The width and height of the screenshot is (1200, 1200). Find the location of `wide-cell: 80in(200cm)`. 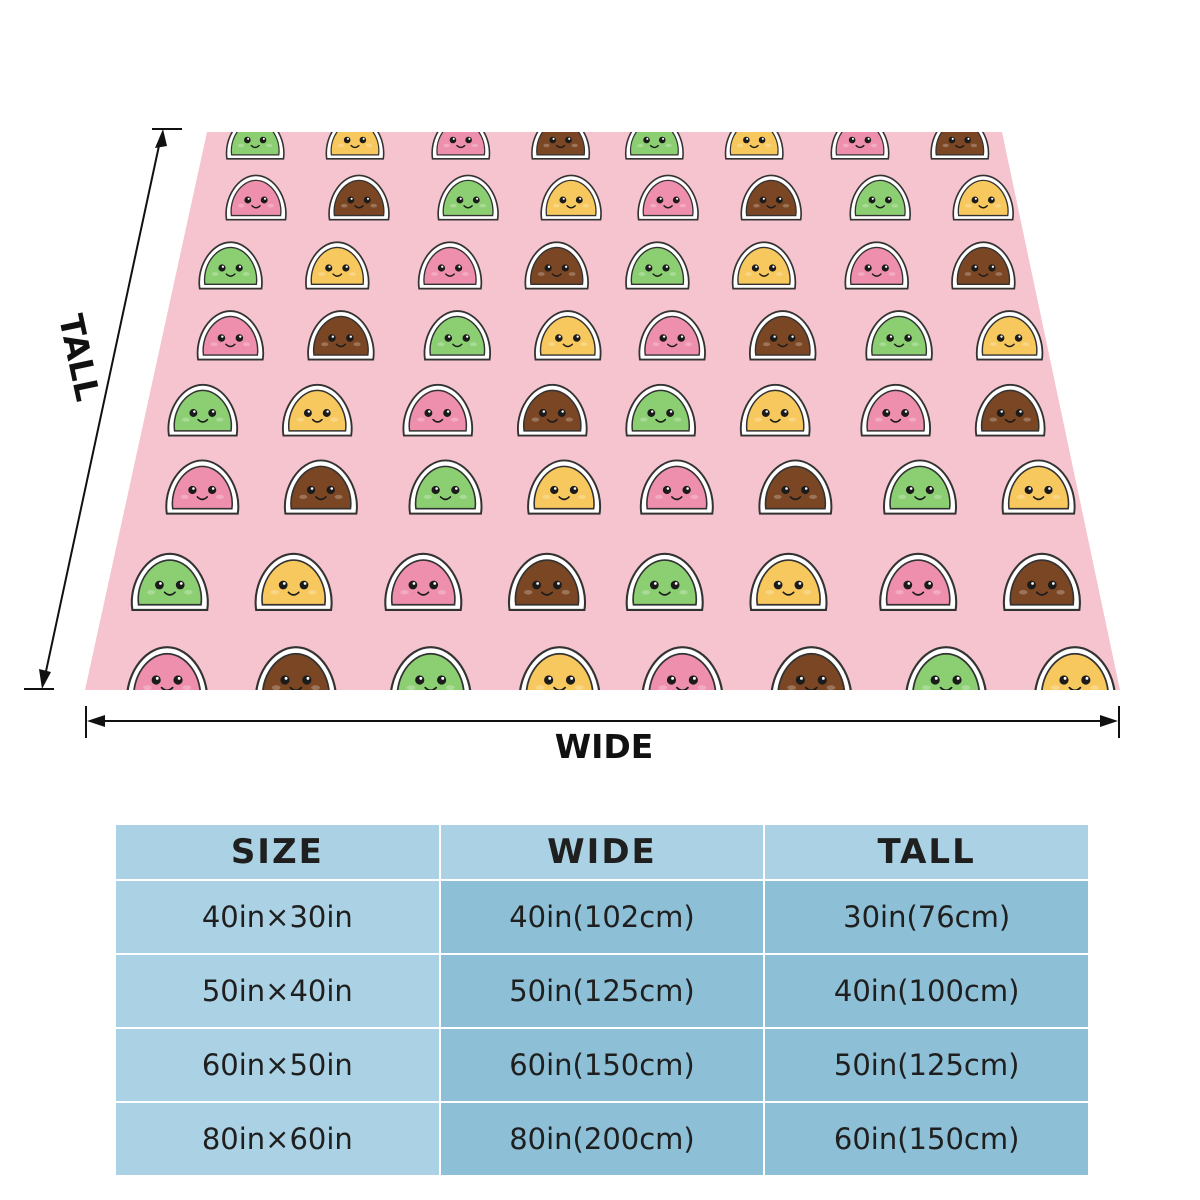

wide-cell: 80in(200cm) is located at coordinates (602, 1139).